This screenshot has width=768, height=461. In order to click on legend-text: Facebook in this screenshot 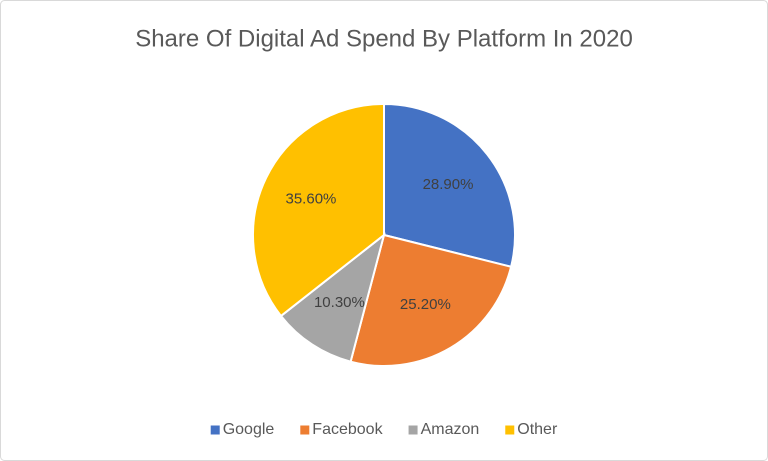, I will do `click(347, 429)`.